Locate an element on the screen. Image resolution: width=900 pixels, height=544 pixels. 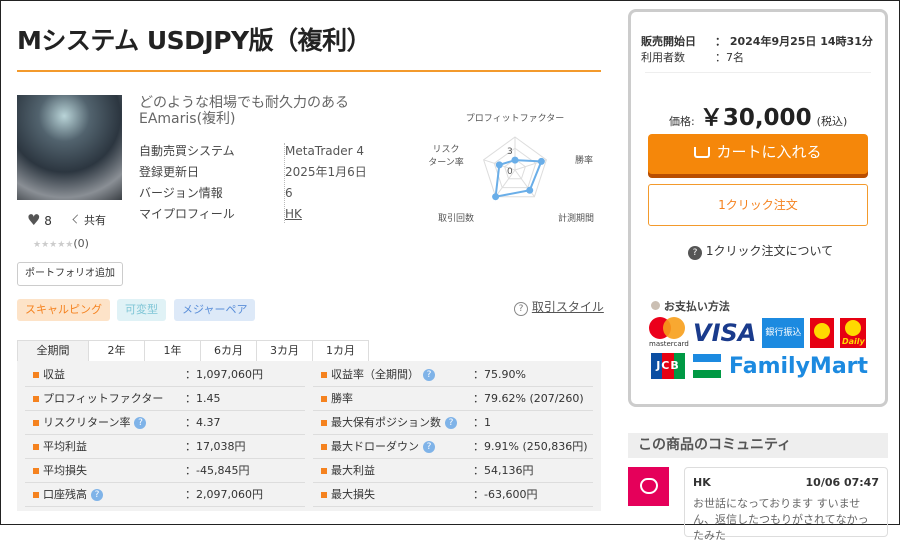
stat-label: 最大利益 is located at coordinates (353, 470).